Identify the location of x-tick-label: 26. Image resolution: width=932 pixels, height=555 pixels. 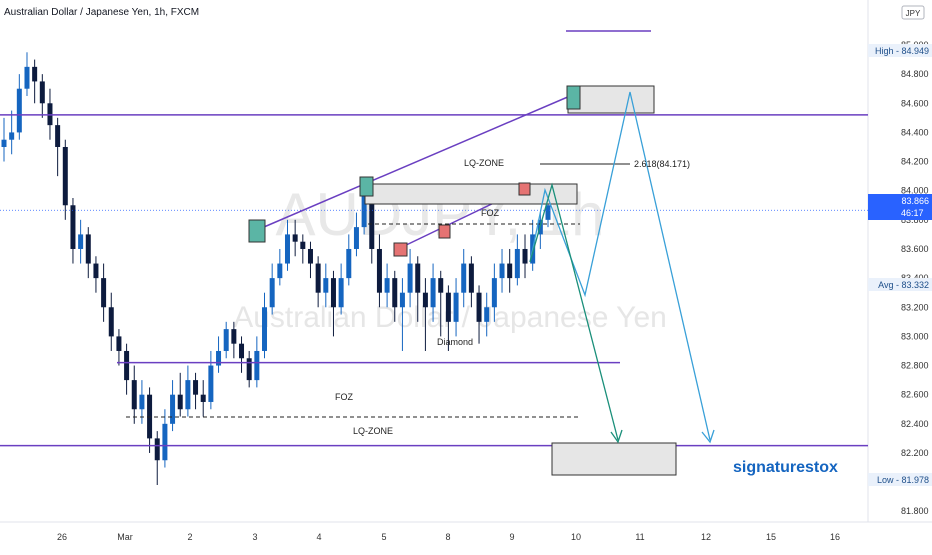
(62, 537).